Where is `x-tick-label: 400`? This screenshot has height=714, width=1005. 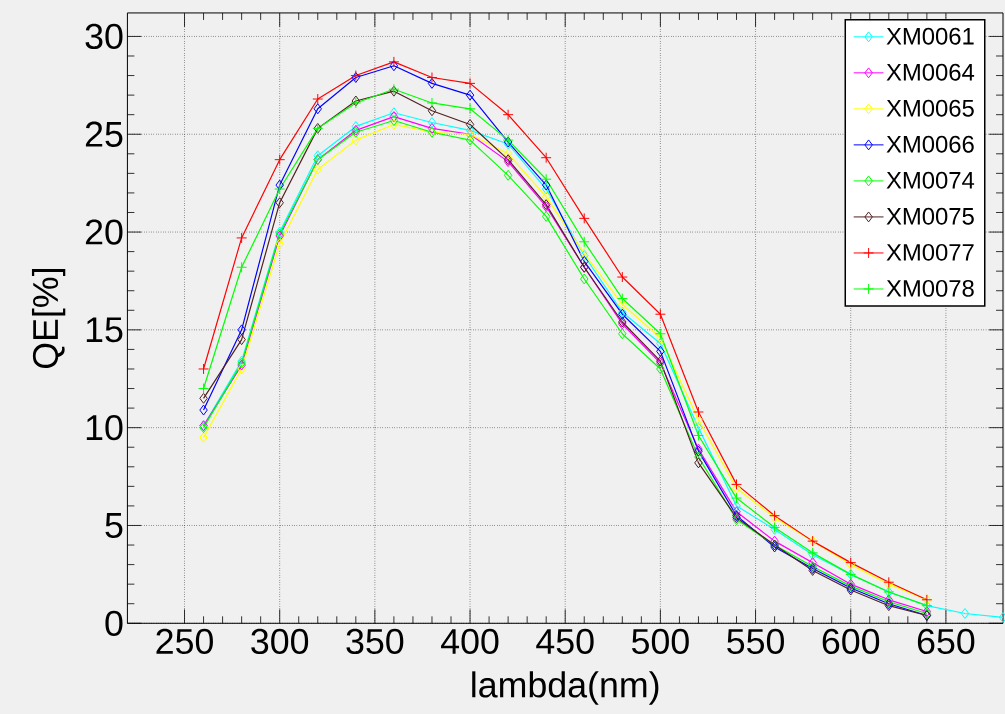 x-tick-label: 400 is located at coordinates (470, 641).